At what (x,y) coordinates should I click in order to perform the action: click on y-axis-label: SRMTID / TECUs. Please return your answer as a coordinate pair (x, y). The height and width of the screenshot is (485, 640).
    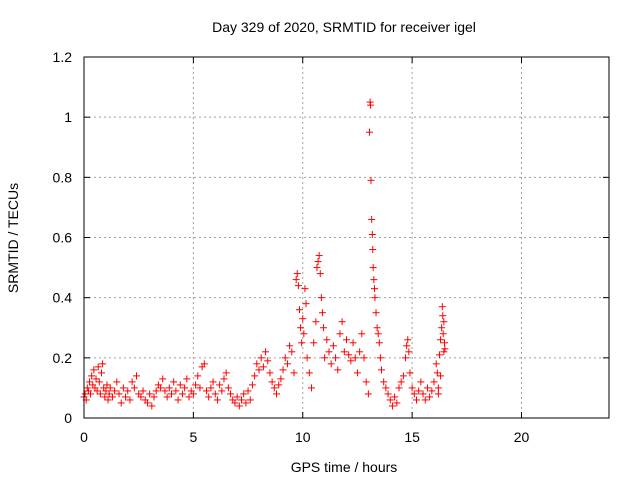
    Looking at the image, I should click on (13, 238).